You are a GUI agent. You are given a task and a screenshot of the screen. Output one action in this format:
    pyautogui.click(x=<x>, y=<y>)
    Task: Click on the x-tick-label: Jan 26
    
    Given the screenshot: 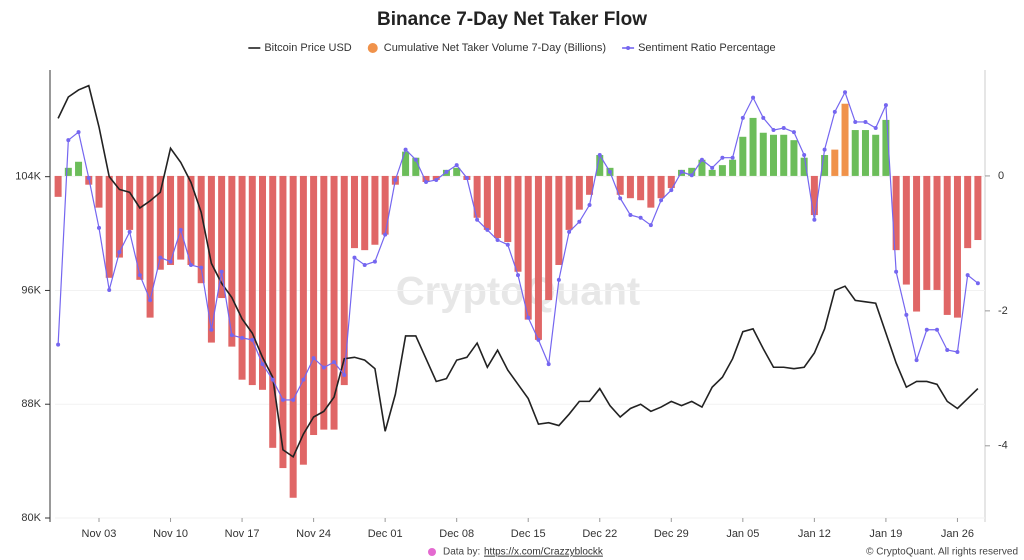 What is the action you would take?
    pyautogui.click(x=957, y=534)
    